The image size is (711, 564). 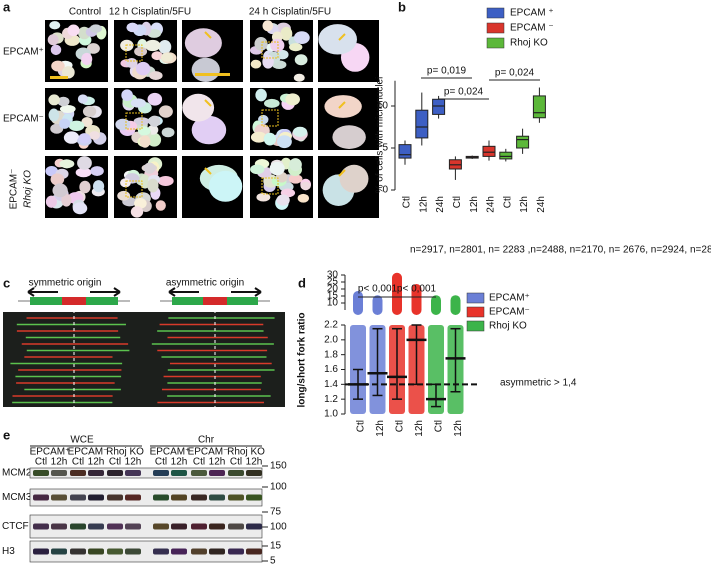 I want to click on panel-label: d, so click(x=302, y=282).